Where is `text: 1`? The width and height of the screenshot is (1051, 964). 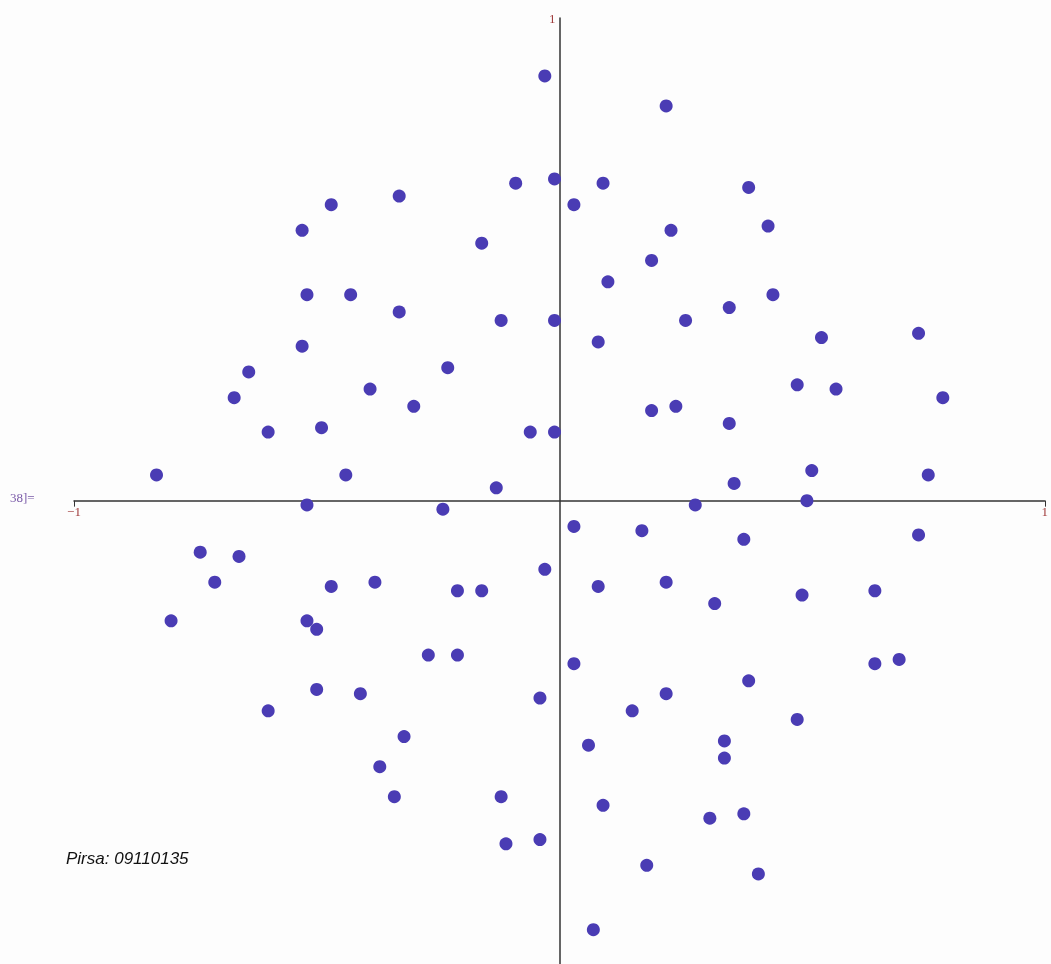
text: 1 is located at coordinates (552, 18).